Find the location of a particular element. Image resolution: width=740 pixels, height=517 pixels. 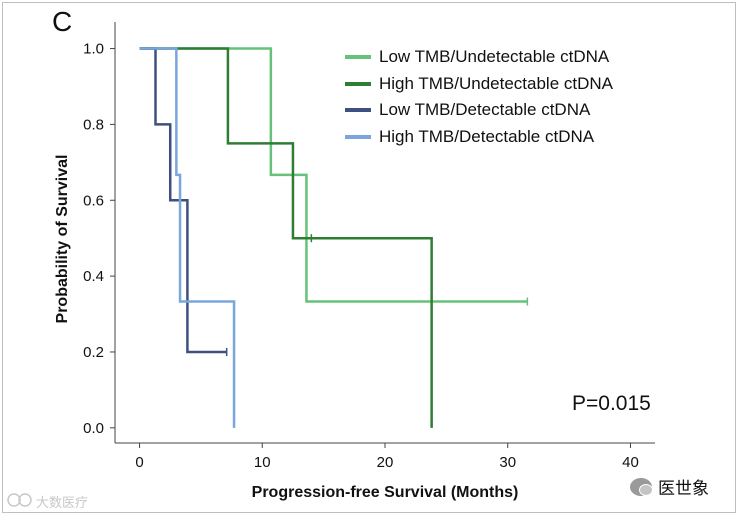

x-axis-label: Progression-free Survival (Months) is located at coordinates (385, 492).